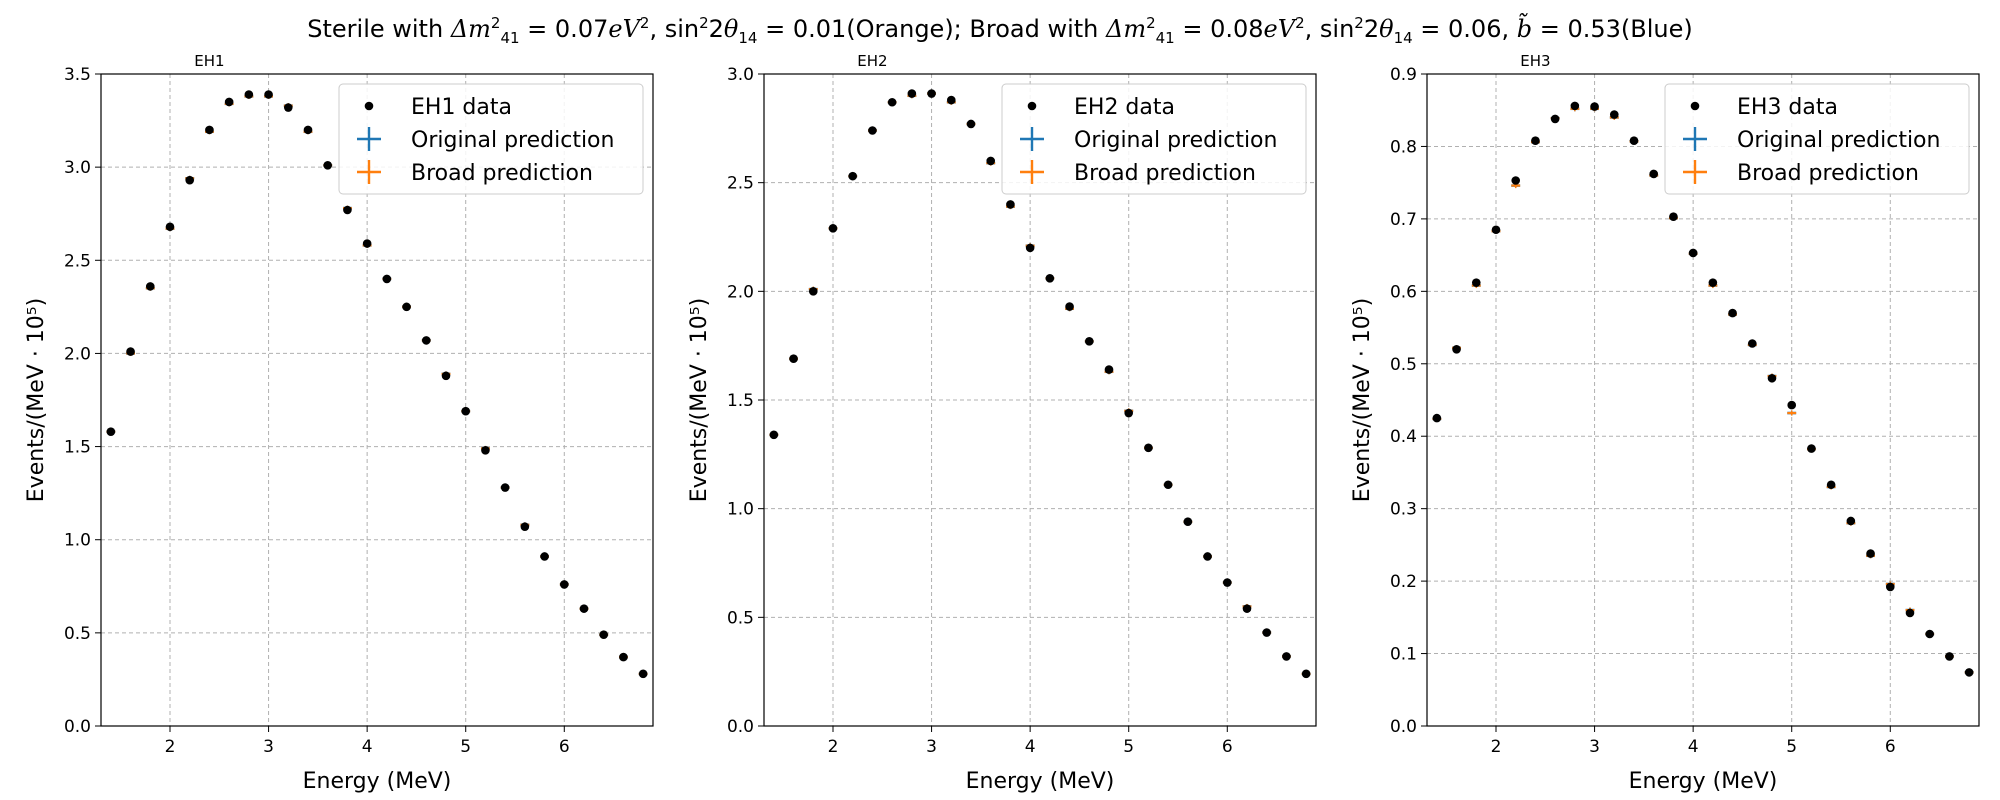 The width and height of the screenshot is (2000, 800). I want to click on title-fragment: , sin, so click(674, 29).